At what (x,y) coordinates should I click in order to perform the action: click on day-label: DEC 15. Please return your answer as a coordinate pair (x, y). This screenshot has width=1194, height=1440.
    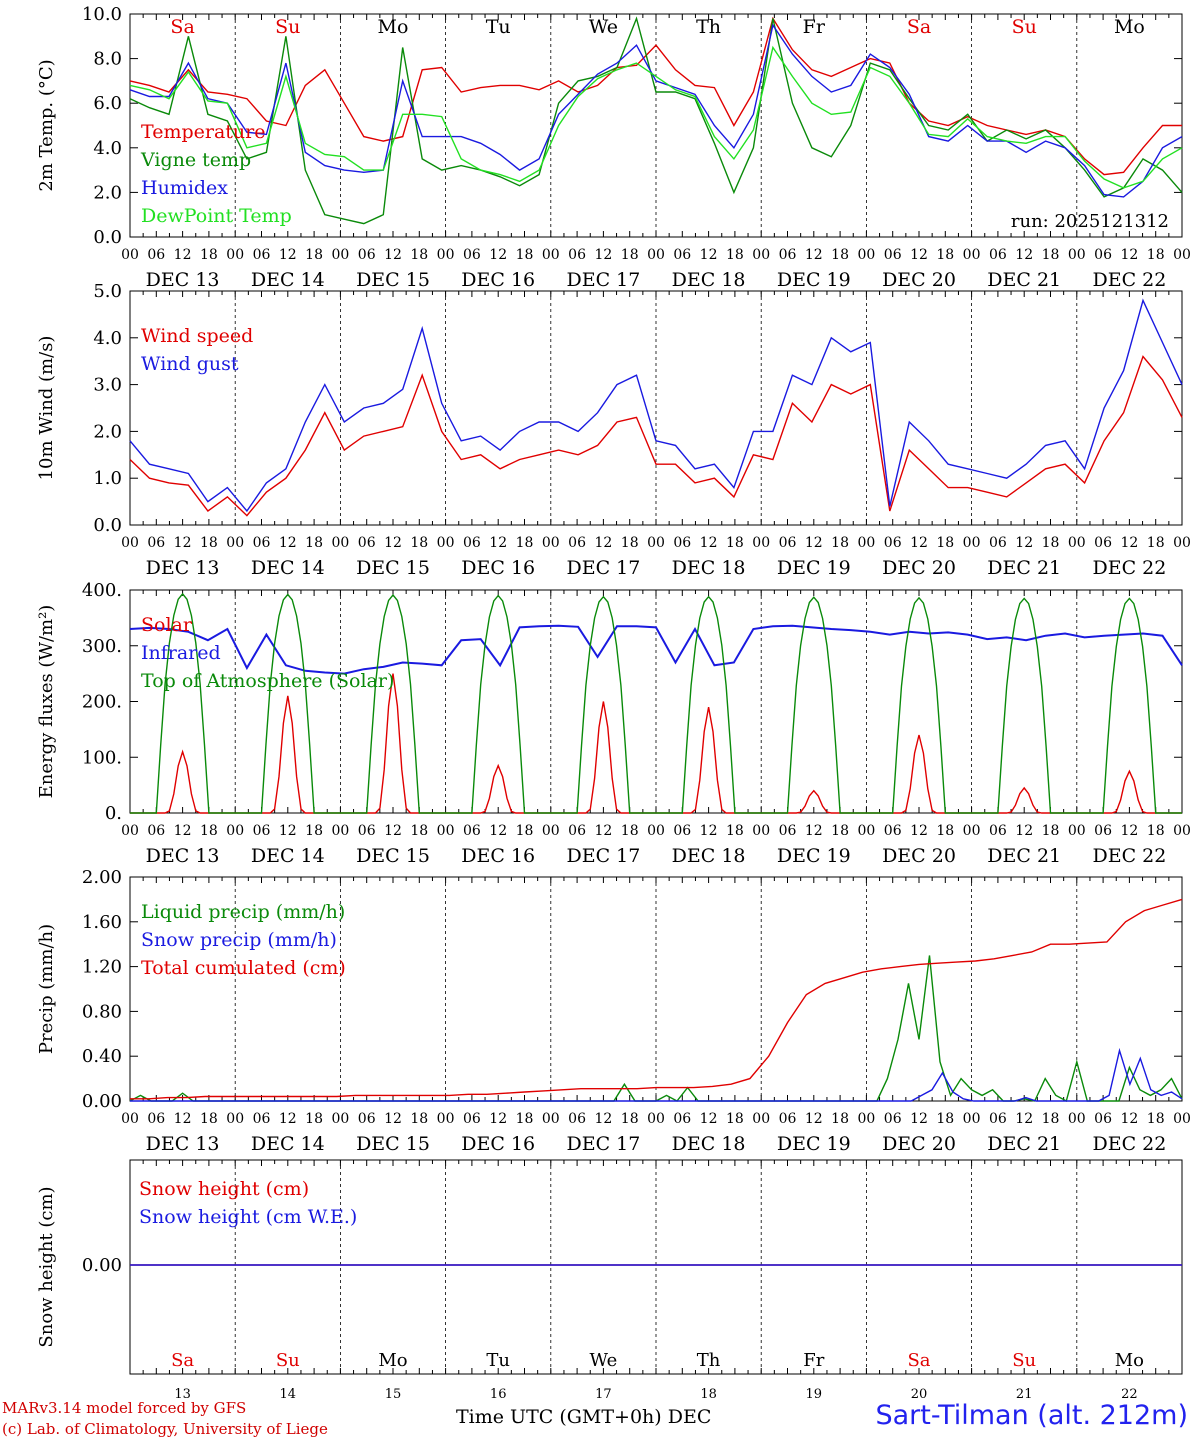
    Looking at the image, I should click on (393, 568).